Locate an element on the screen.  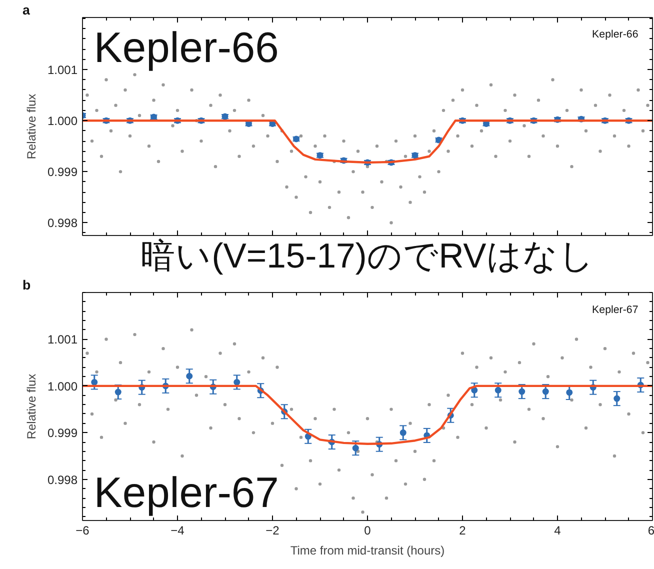
x-tick-label: 0 is located at coordinates (368, 531).